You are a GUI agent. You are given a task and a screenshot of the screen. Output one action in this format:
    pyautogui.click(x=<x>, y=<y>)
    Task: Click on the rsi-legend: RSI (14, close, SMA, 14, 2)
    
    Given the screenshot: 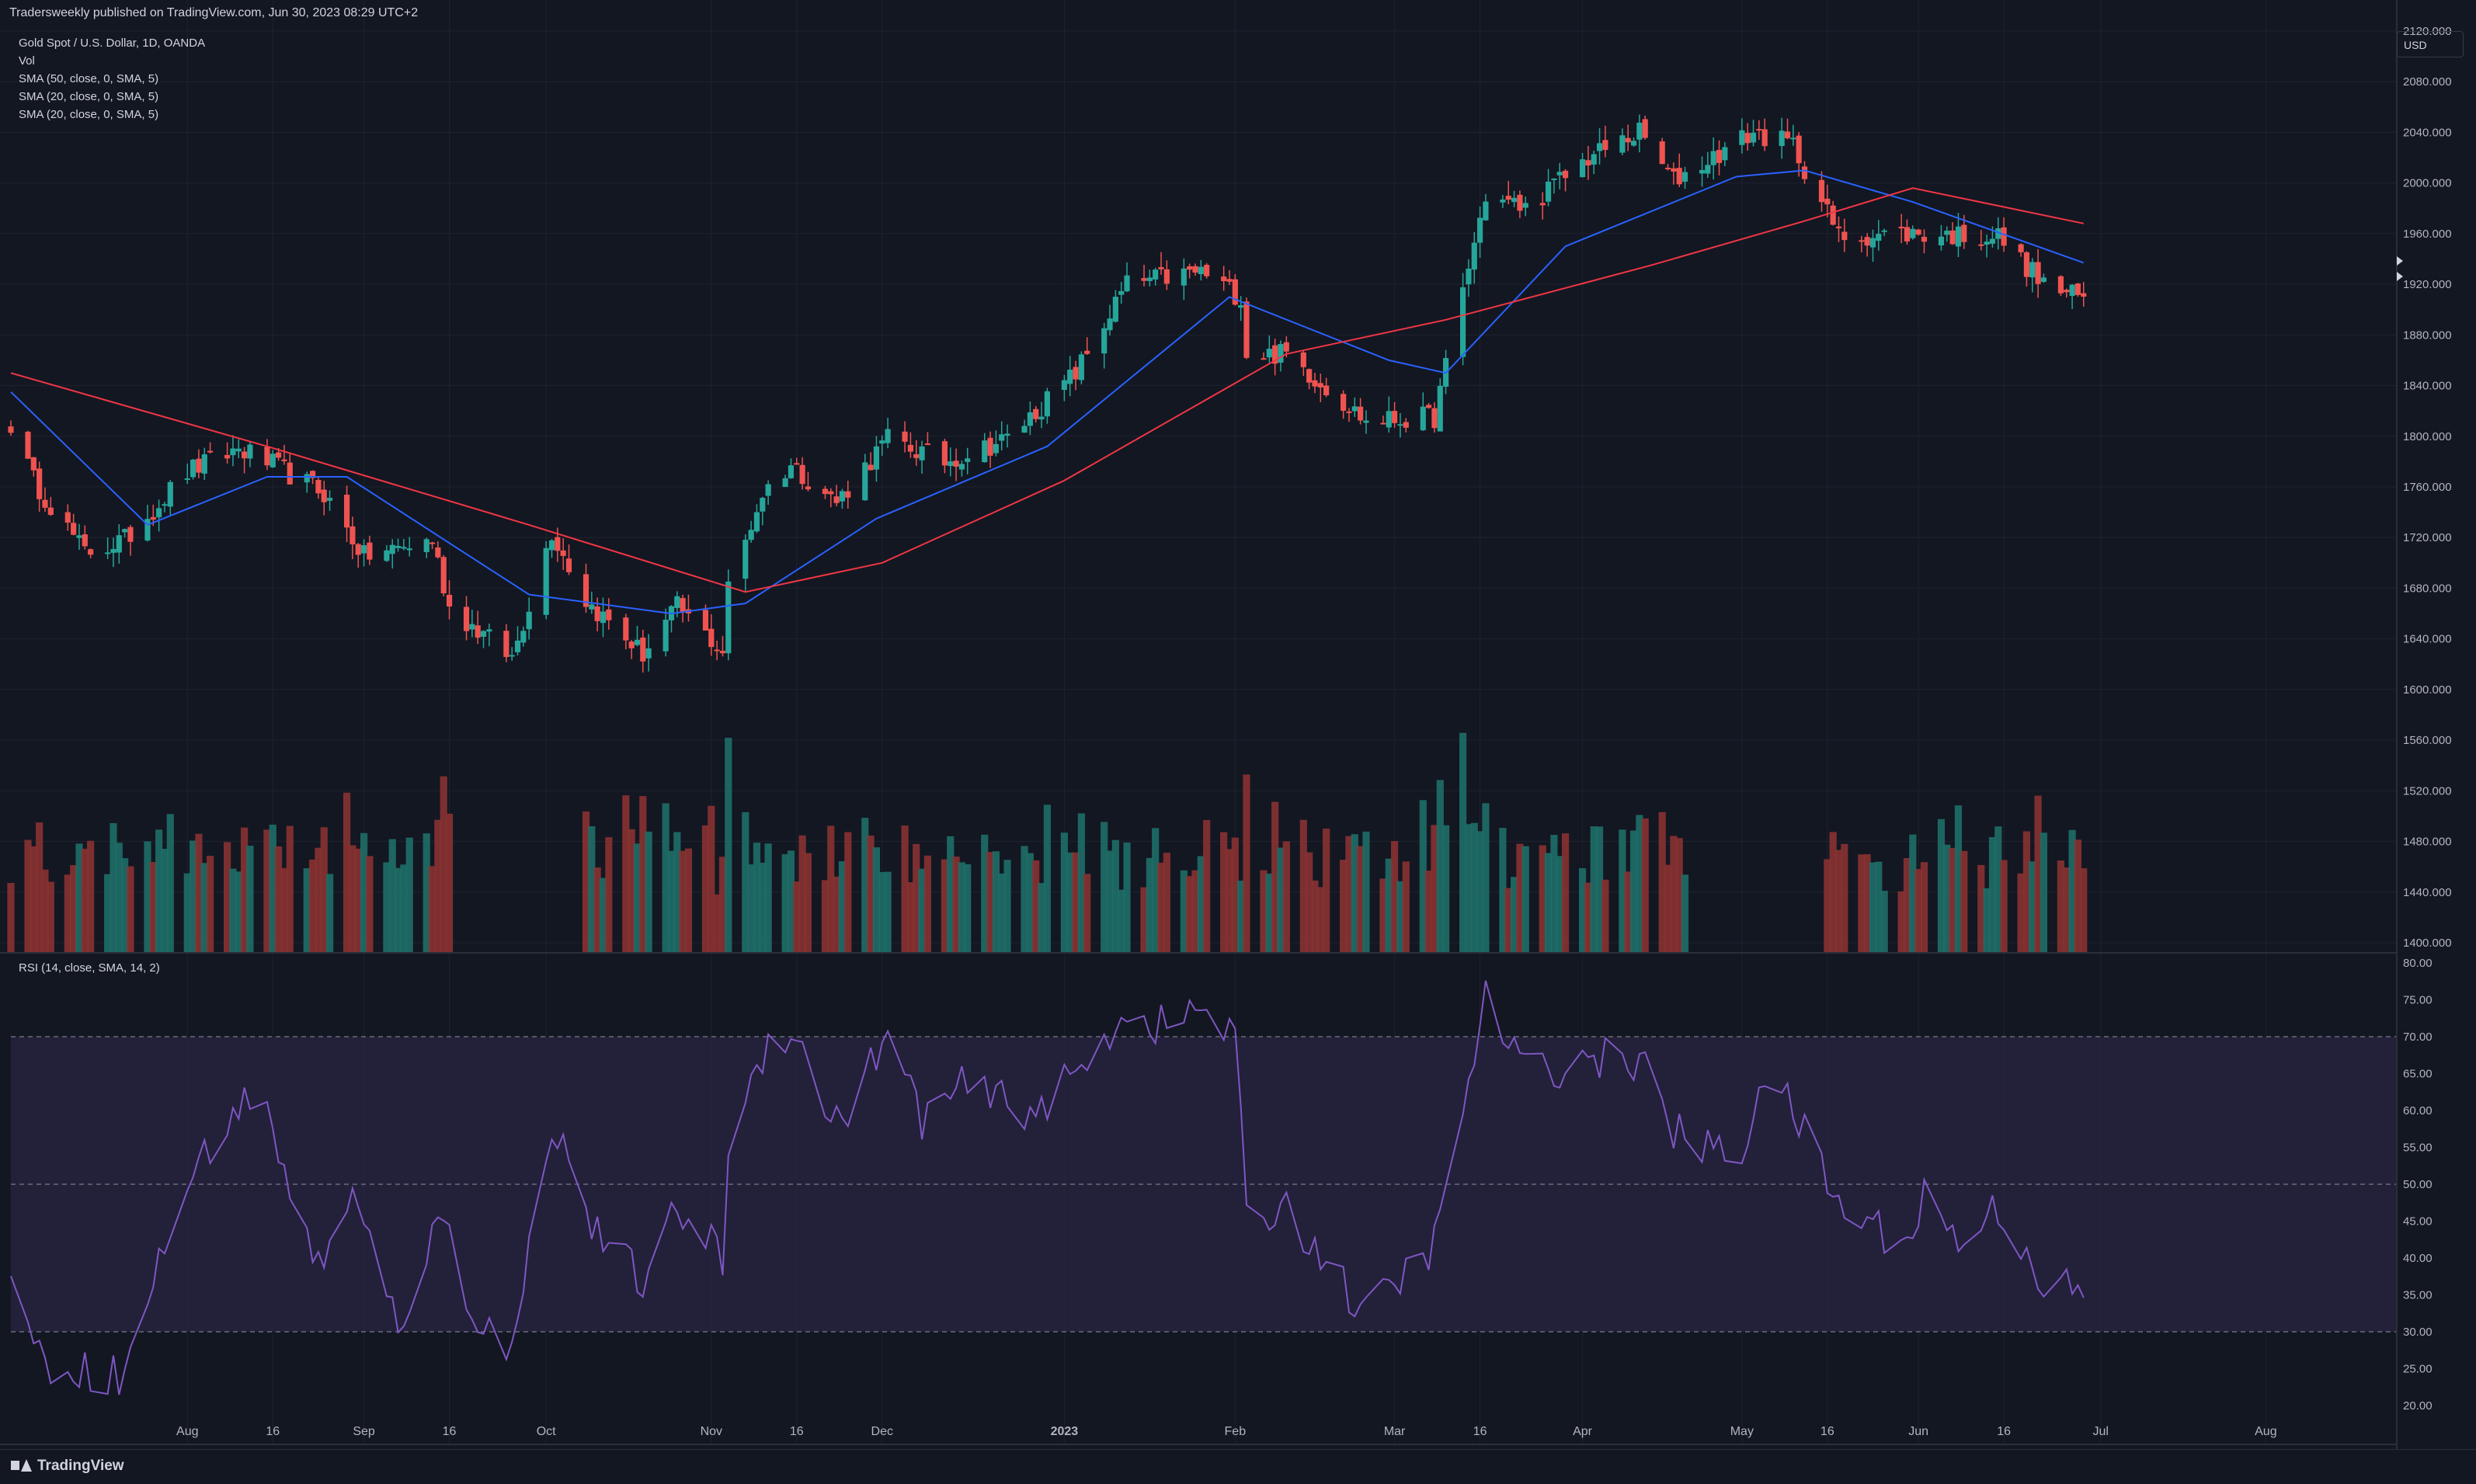 What is the action you would take?
    pyautogui.click(x=89, y=968)
    